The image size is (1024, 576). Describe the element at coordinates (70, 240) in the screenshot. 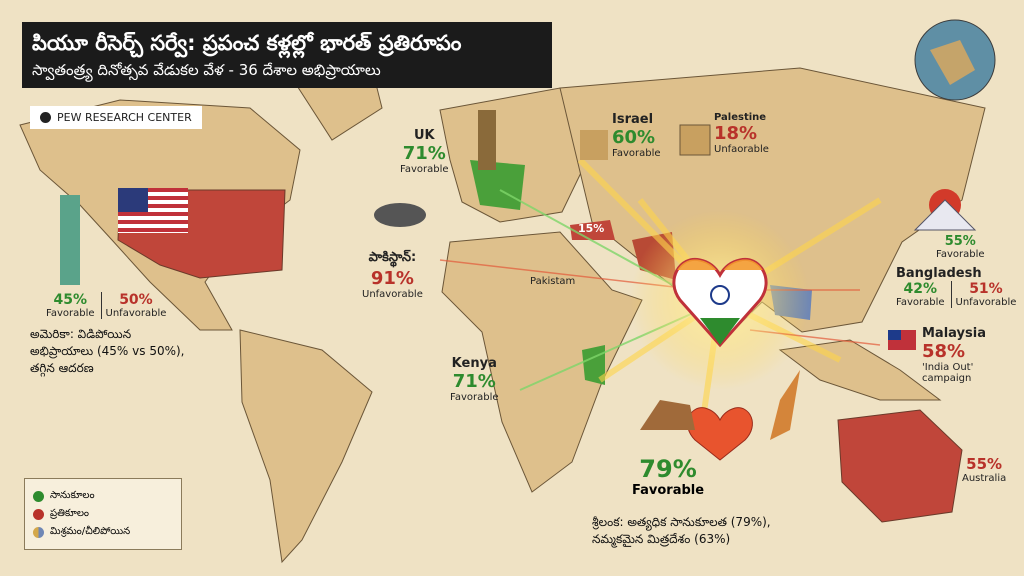

I see `statue-of-liberty` at that location.